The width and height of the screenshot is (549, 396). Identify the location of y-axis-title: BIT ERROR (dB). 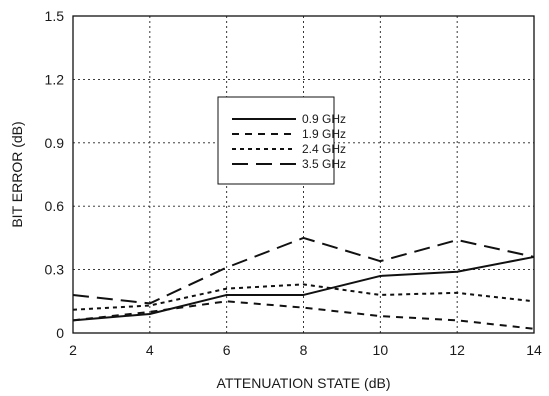
(17, 174).